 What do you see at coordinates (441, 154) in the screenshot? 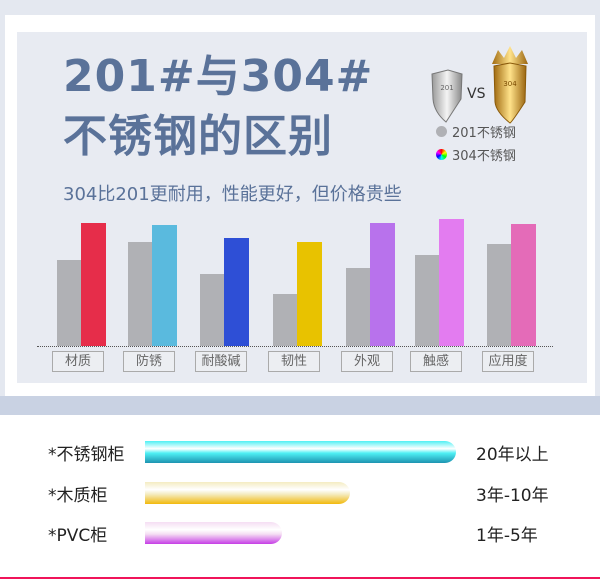
I see `rainbow-dot-icon` at bounding box center [441, 154].